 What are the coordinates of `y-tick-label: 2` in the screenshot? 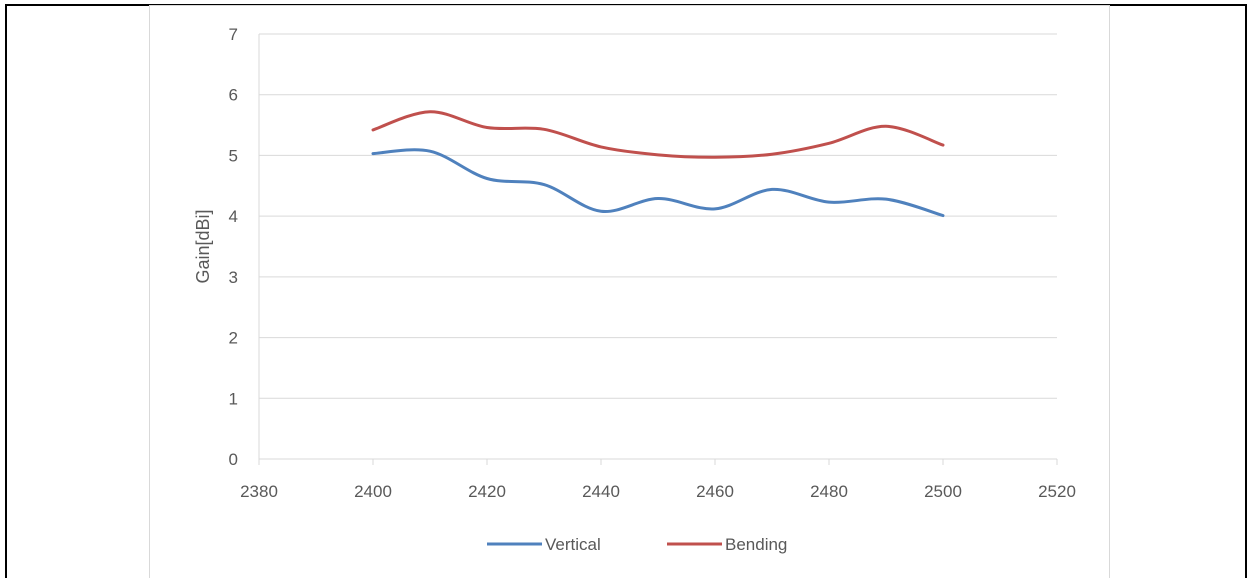 It's located at (233, 338).